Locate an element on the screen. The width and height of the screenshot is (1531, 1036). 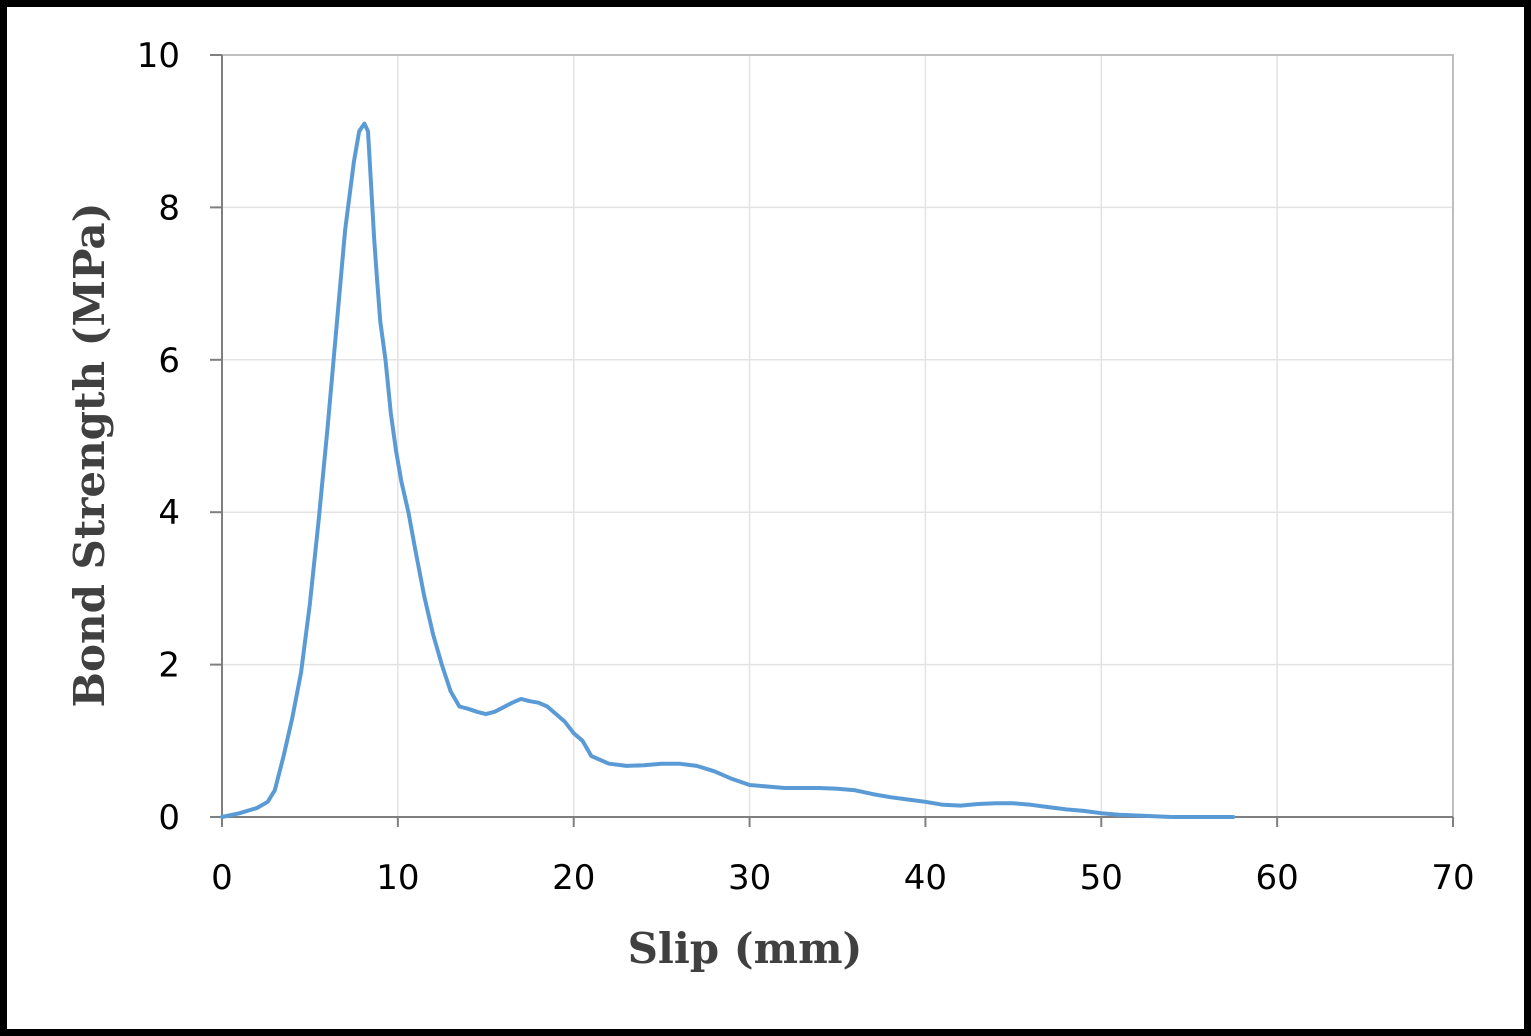
x-axis-title: Slip (mm) is located at coordinates (745, 948).